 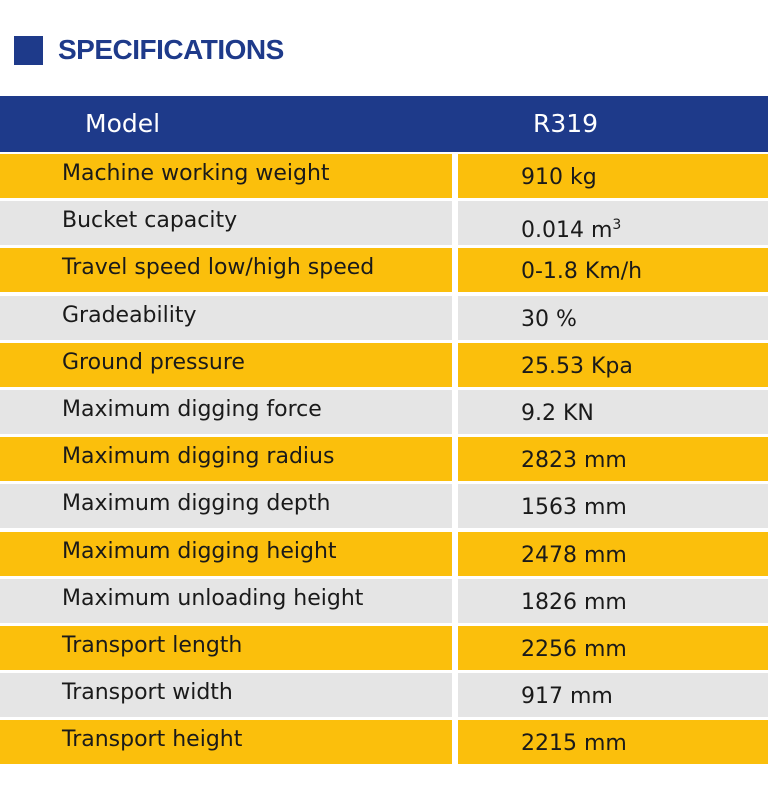 I want to click on spec-label: Maximum digging force, so click(x=192, y=409).